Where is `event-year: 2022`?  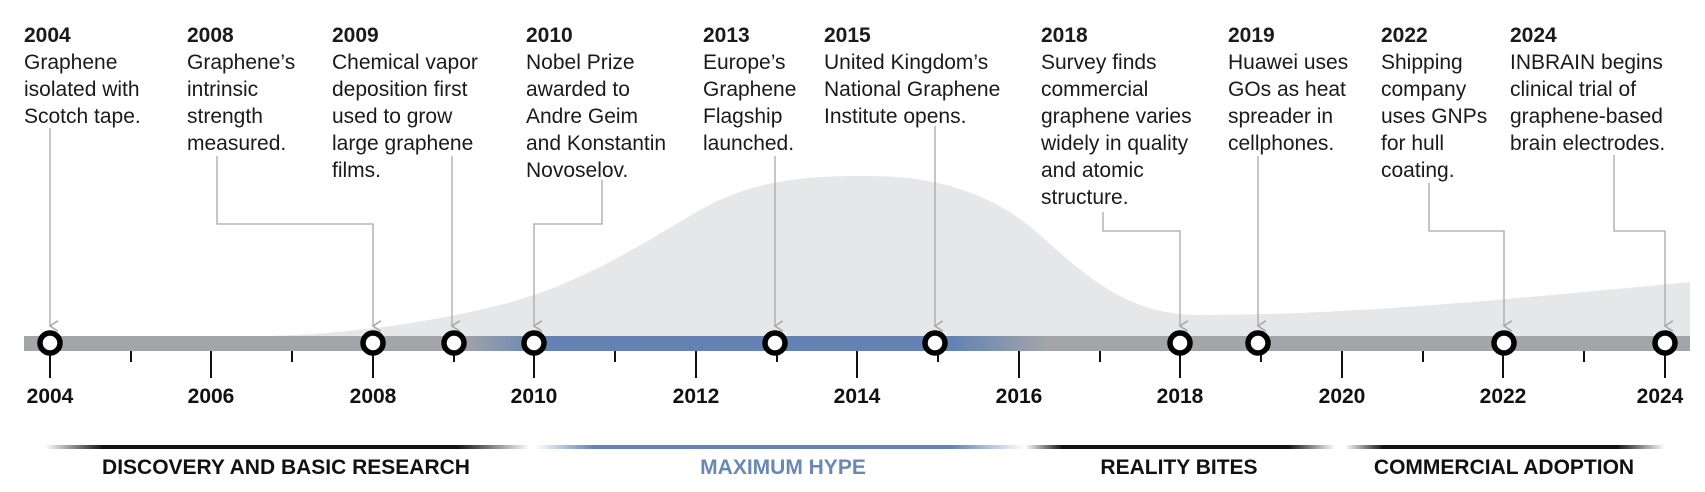
event-year: 2022 is located at coordinates (1404, 35).